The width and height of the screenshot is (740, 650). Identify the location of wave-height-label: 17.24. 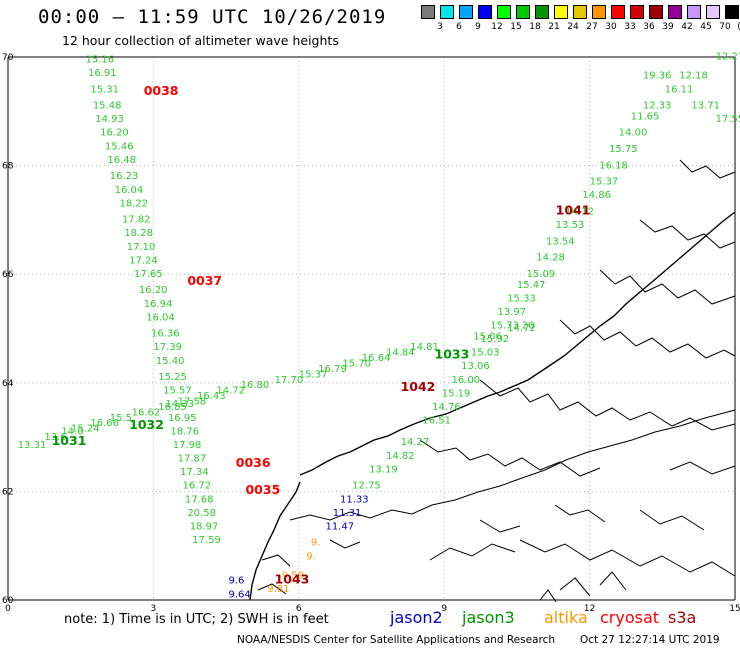
(143, 260).